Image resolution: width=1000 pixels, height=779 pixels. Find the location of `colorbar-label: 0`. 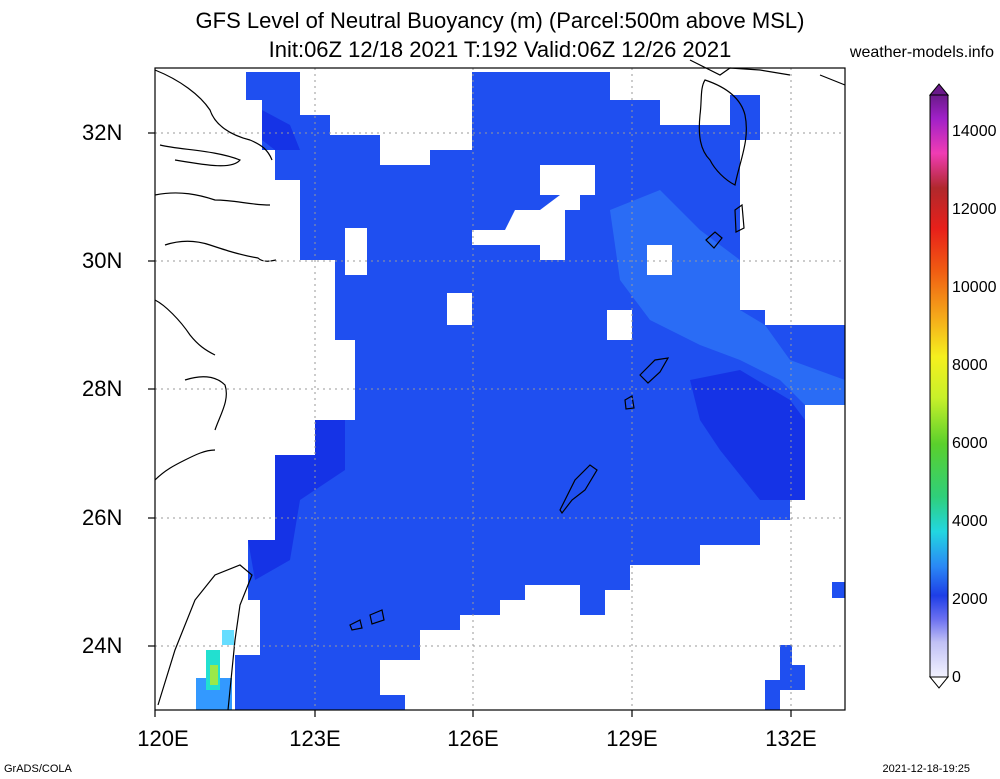

colorbar-label: 0 is located at coordinates (956, 677).